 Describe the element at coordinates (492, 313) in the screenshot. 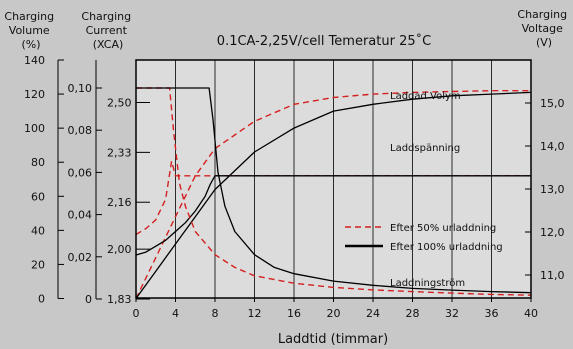

I see `x-tick-label: 36` at that location.